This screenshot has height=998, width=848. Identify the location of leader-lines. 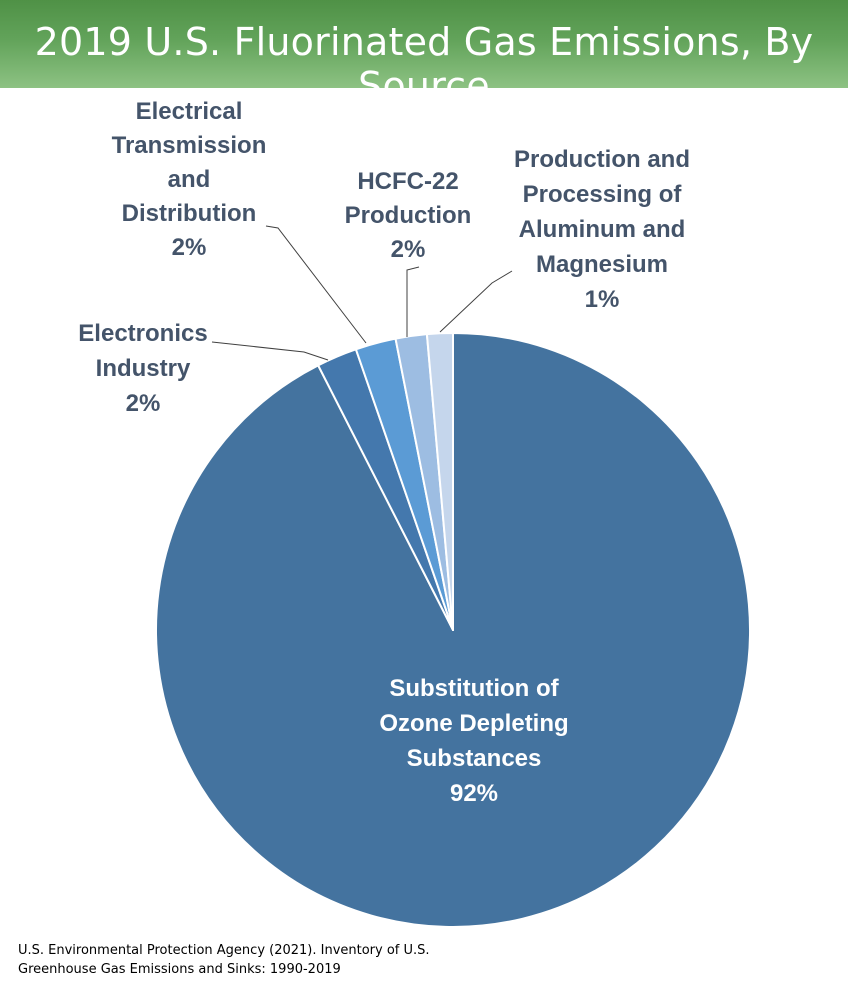
(362, 293).